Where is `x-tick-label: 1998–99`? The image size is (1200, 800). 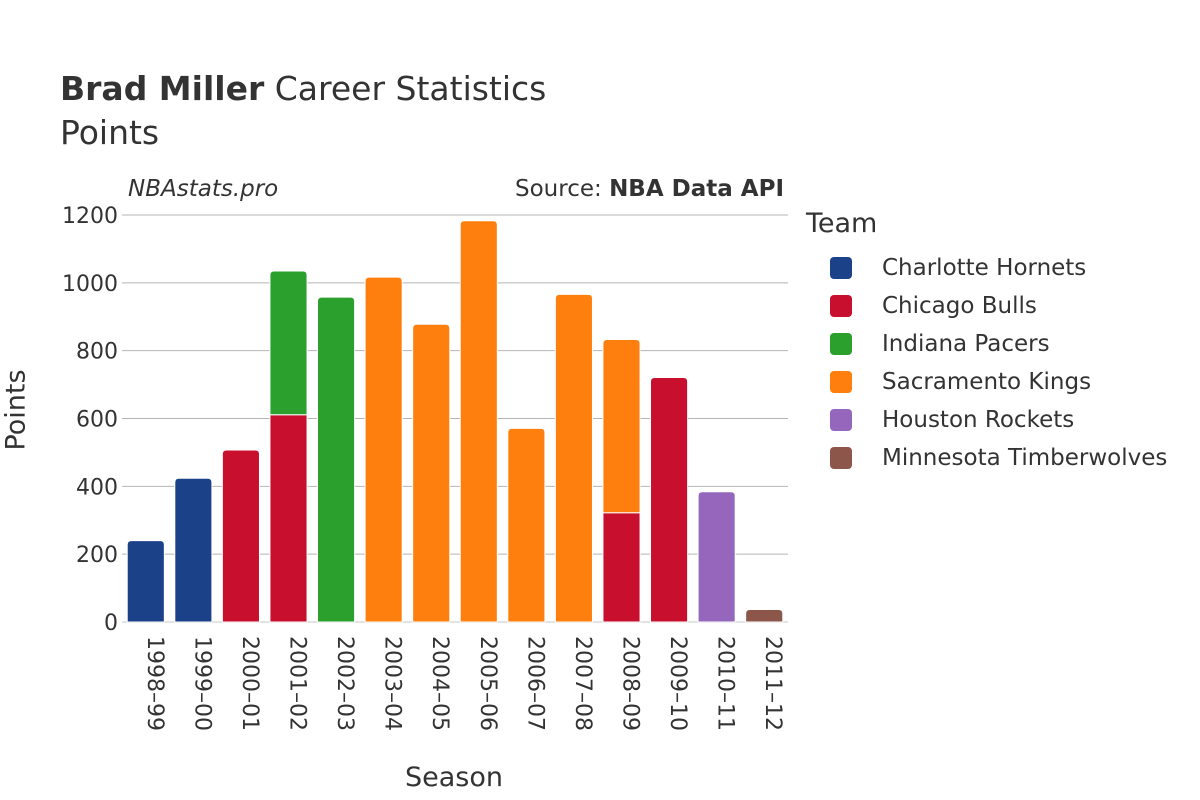 x-tick-label: 1998–99 is located at coordinates (154, 683).